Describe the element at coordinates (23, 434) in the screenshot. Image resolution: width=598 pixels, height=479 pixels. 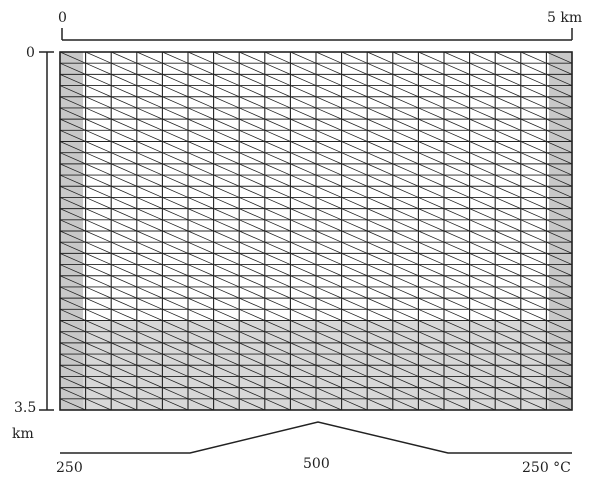
I see `depth-axis-unit-label: km` at that location.